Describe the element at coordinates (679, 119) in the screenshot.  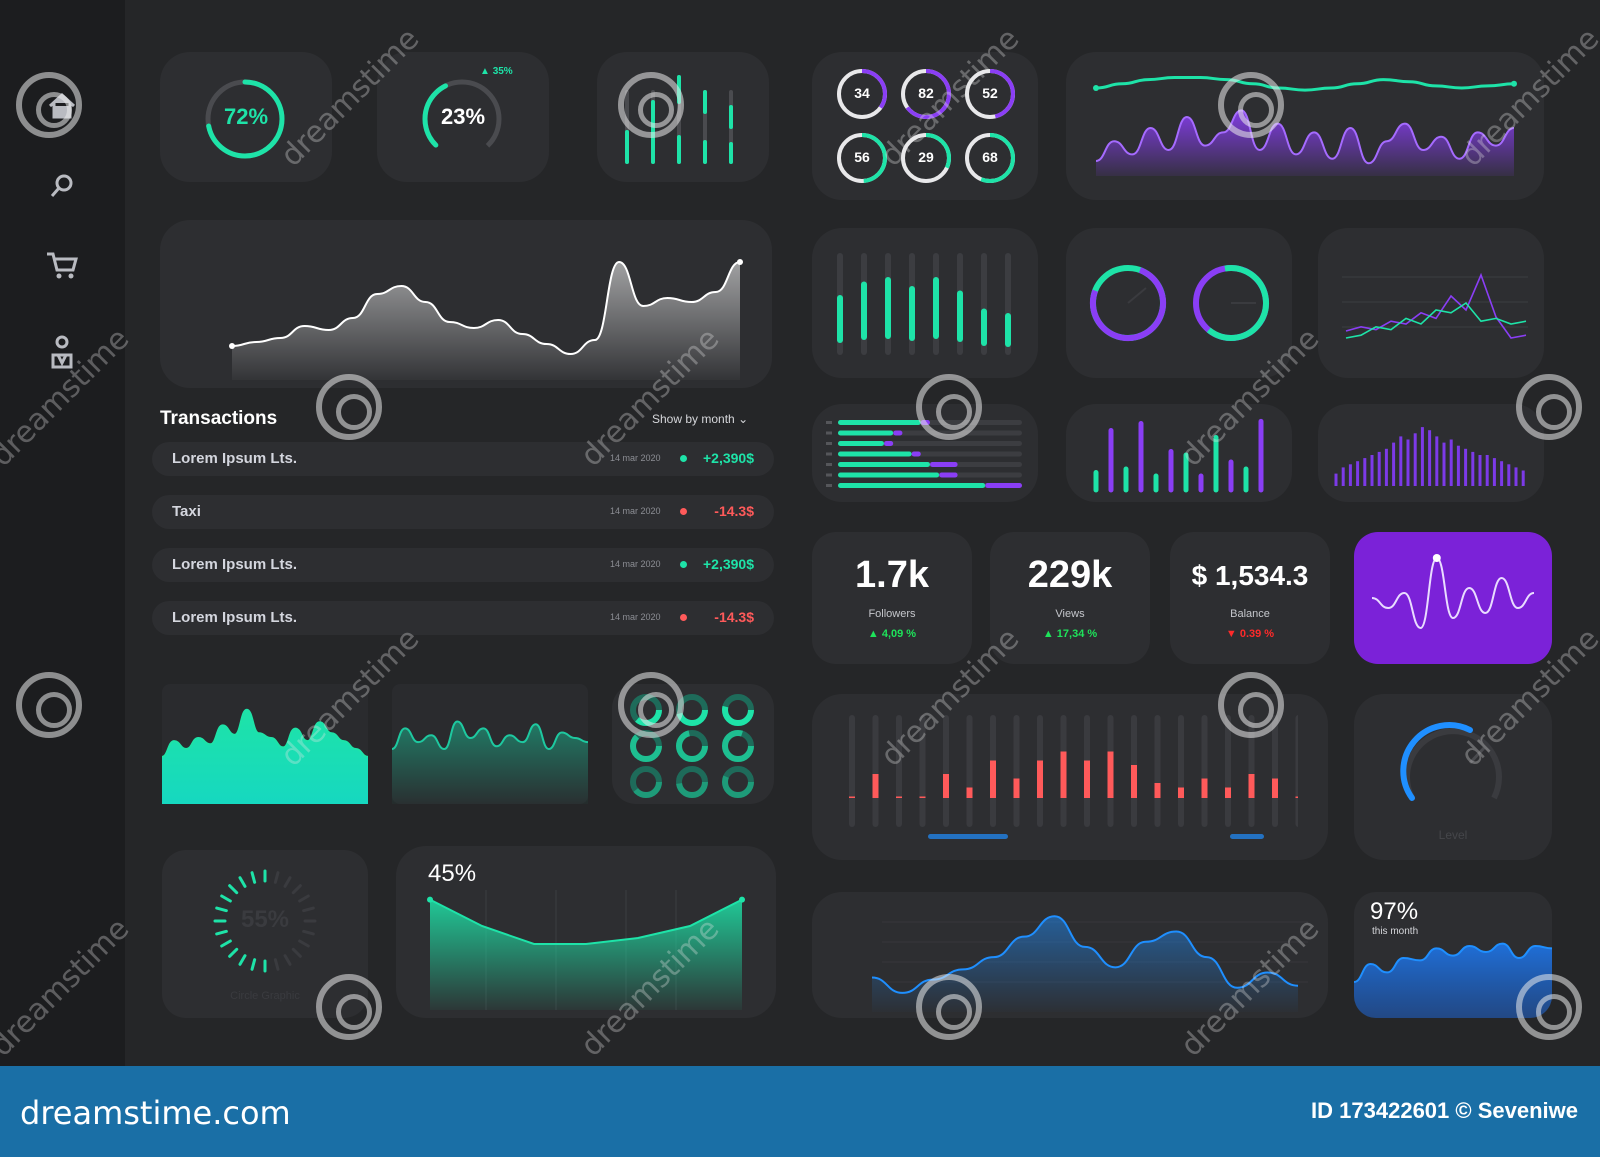
I see `sliders` at that location.